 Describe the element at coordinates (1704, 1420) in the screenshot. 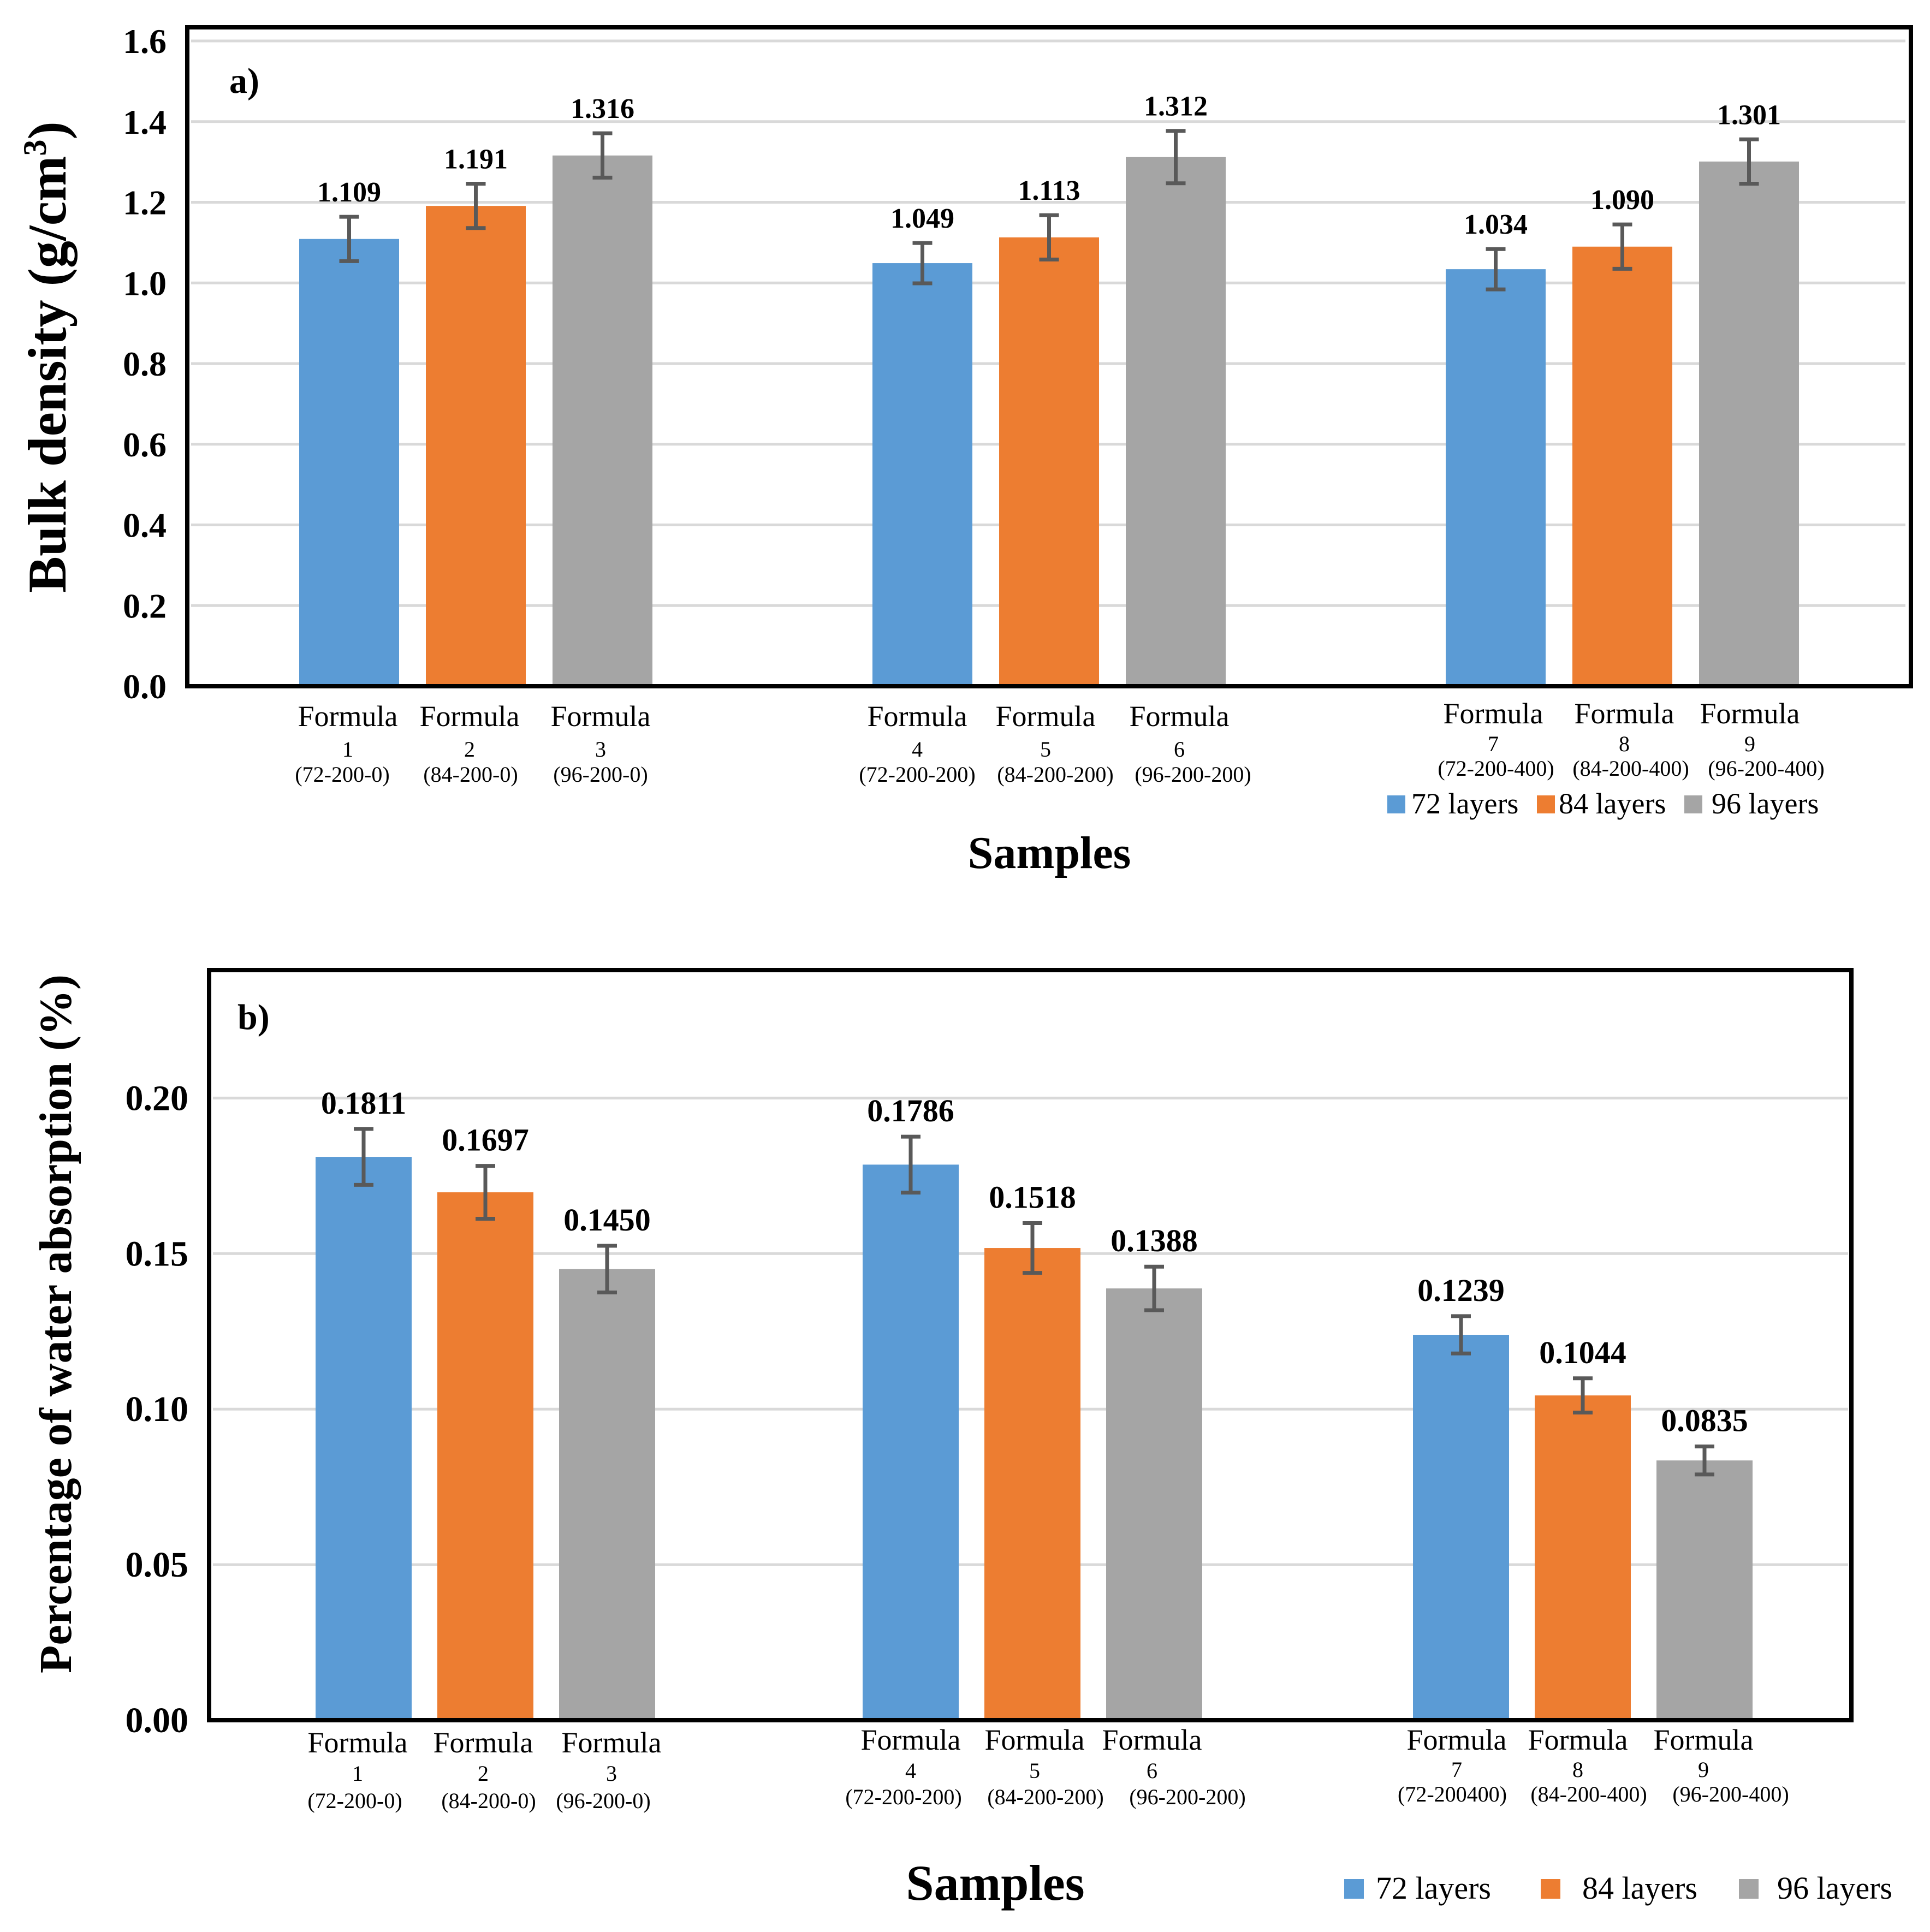

I see `data-label: 0.0835` at that location.